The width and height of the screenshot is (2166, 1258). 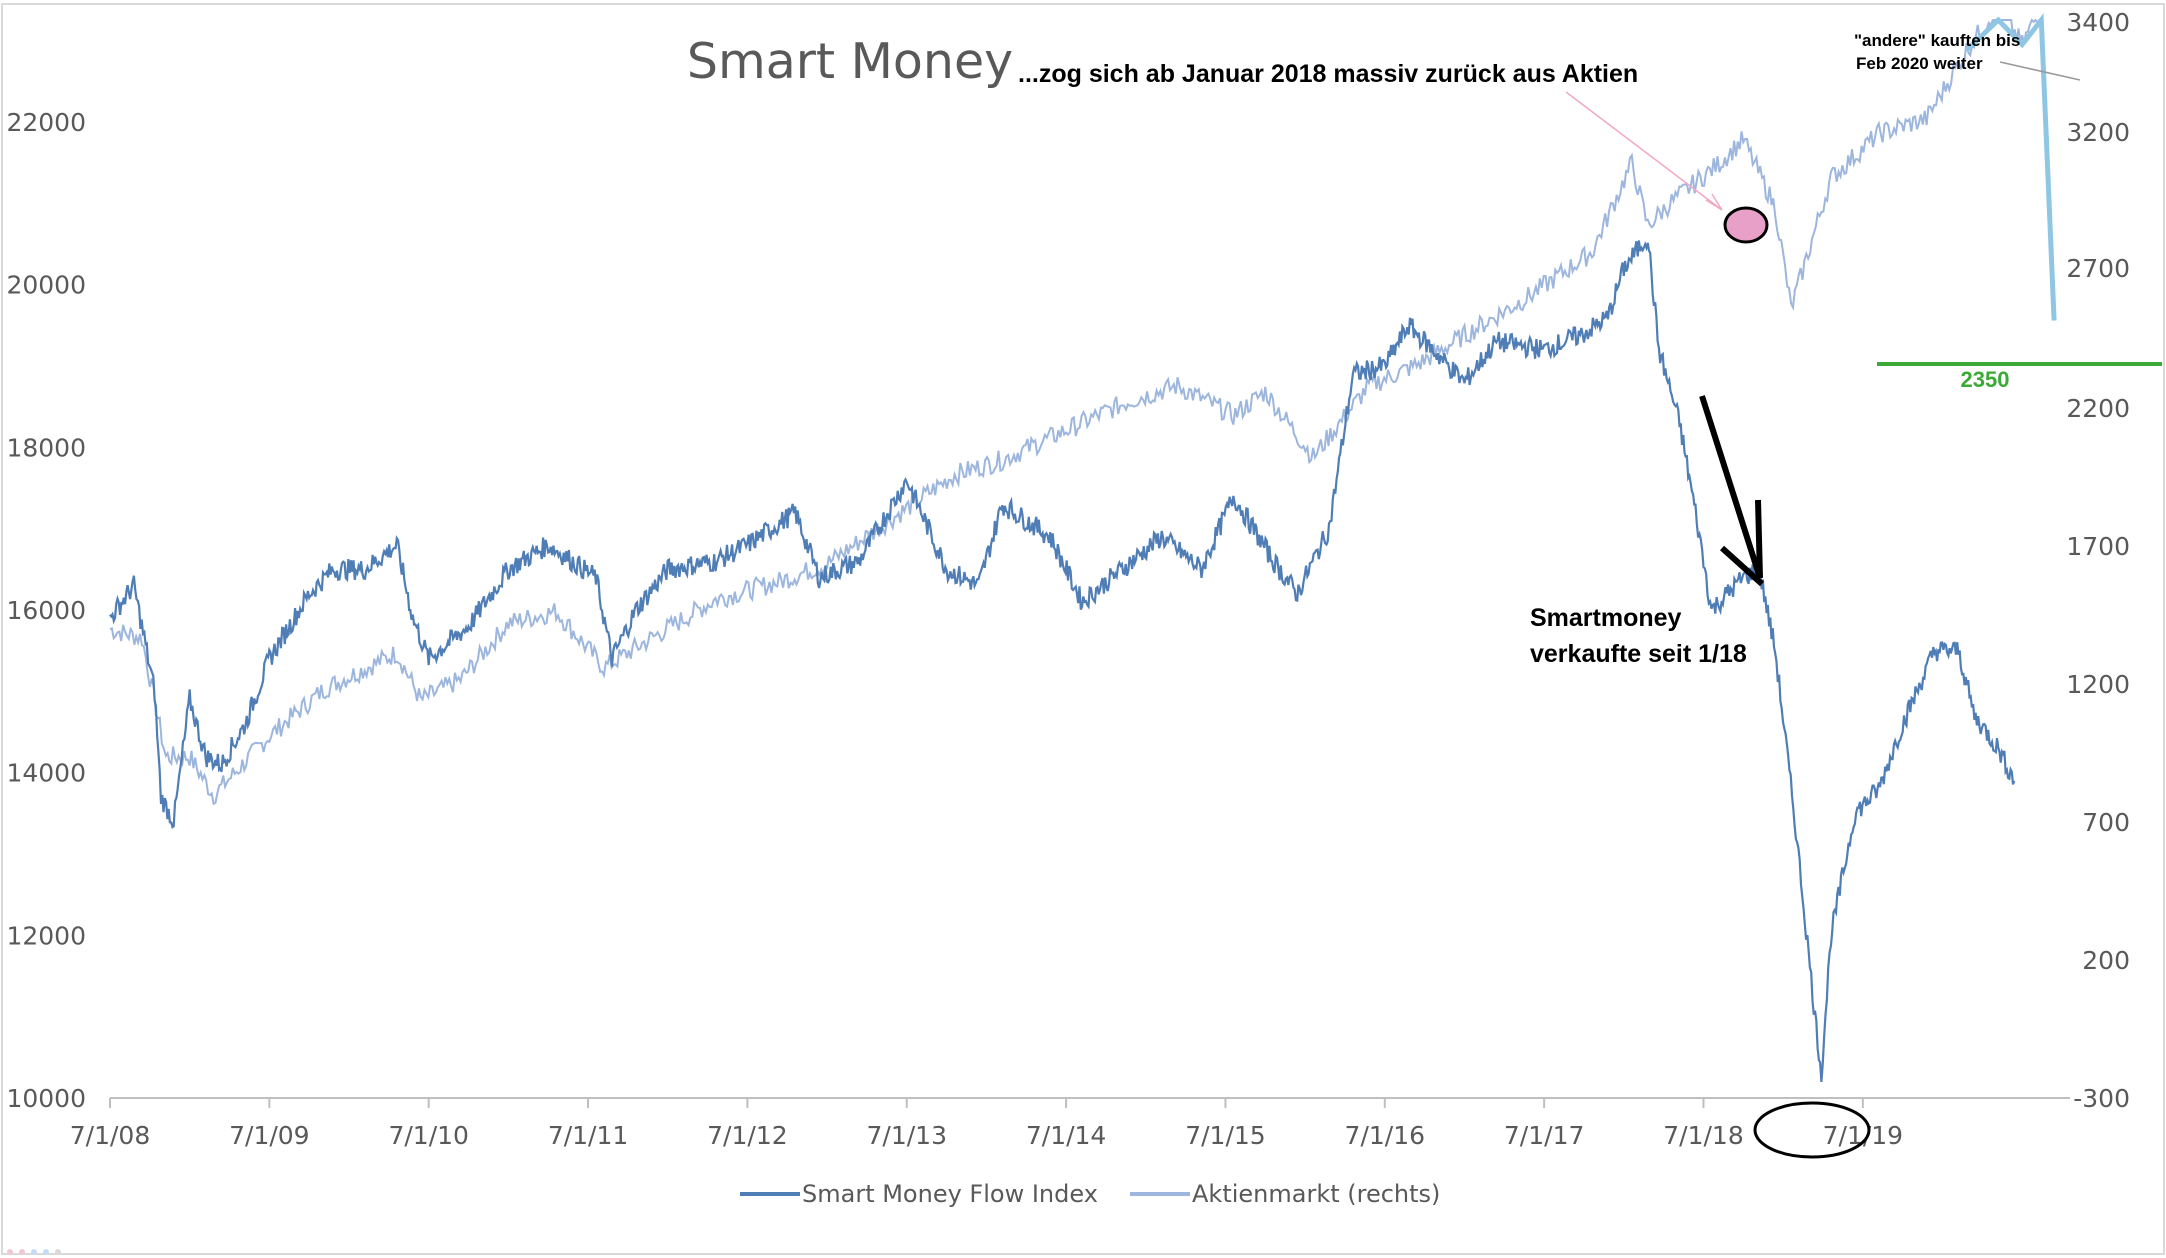 What do you see at coordinates (1812, 1130) in the screenshot?
I see `highlight-2018-tick-ellipse` at bounding box center [1812, 1130].